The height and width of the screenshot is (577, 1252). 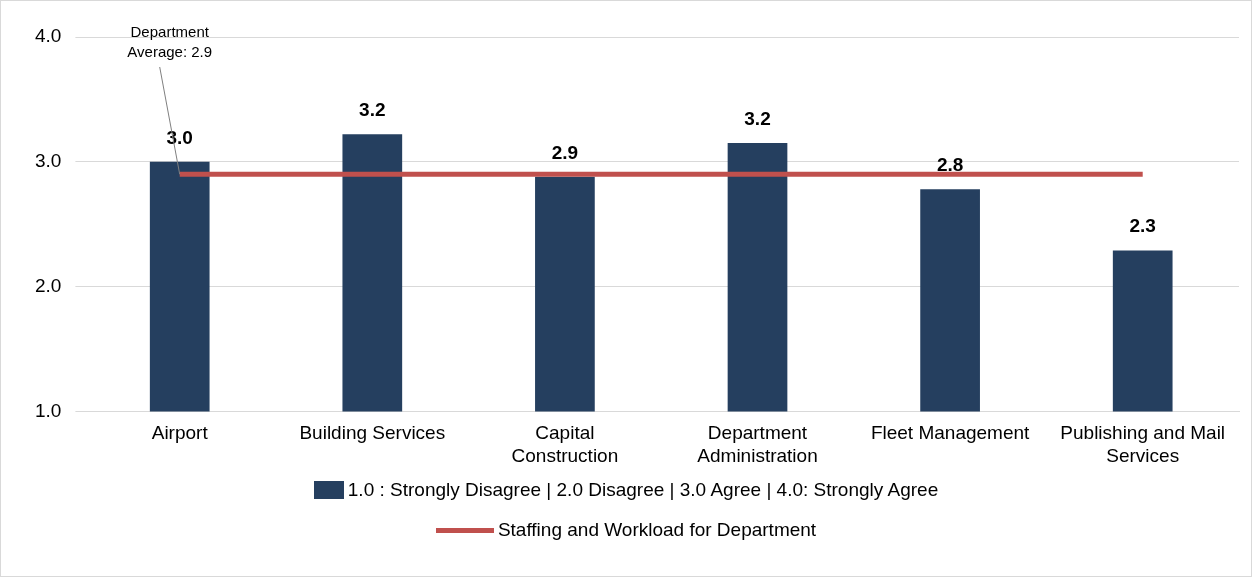 I want to click on legend-label: 1.0 : Strongly Disagree | 2.0 Disagree | 3.0 Agree | 4.0: Strongly Agree, so click(x=643, y=490).